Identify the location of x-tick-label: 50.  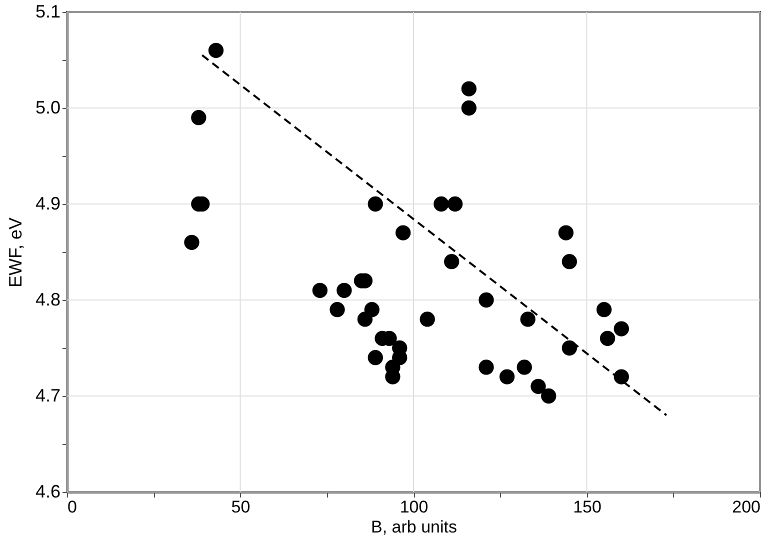
(240, 507).